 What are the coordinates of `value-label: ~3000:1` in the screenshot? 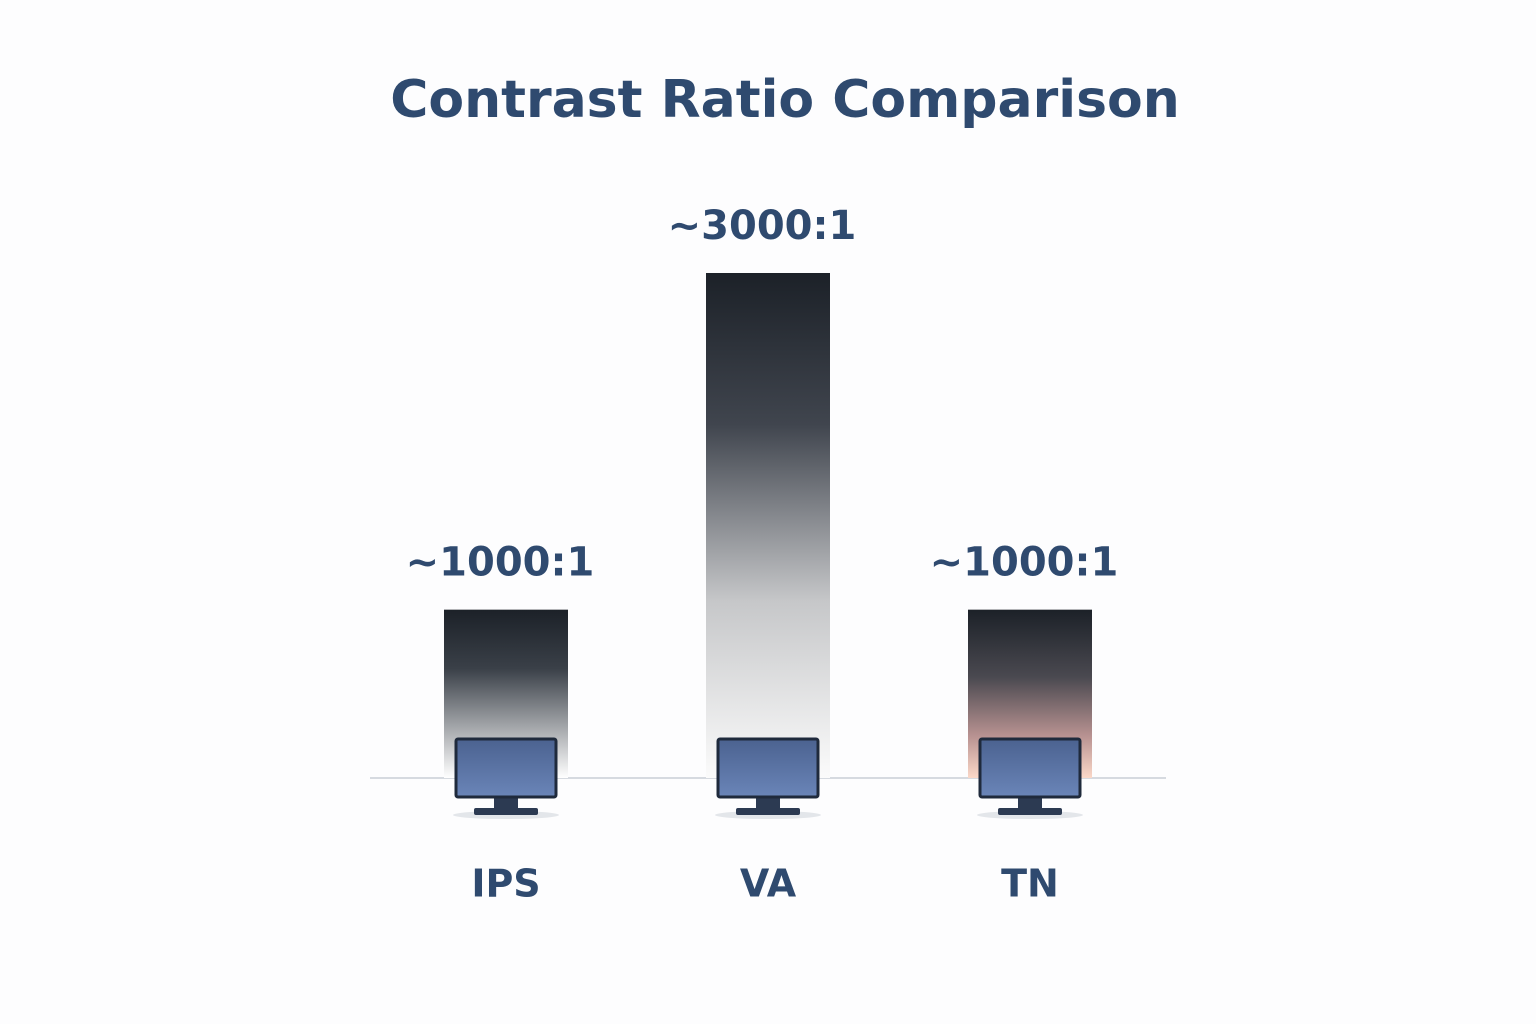 It's located at (762, 226).